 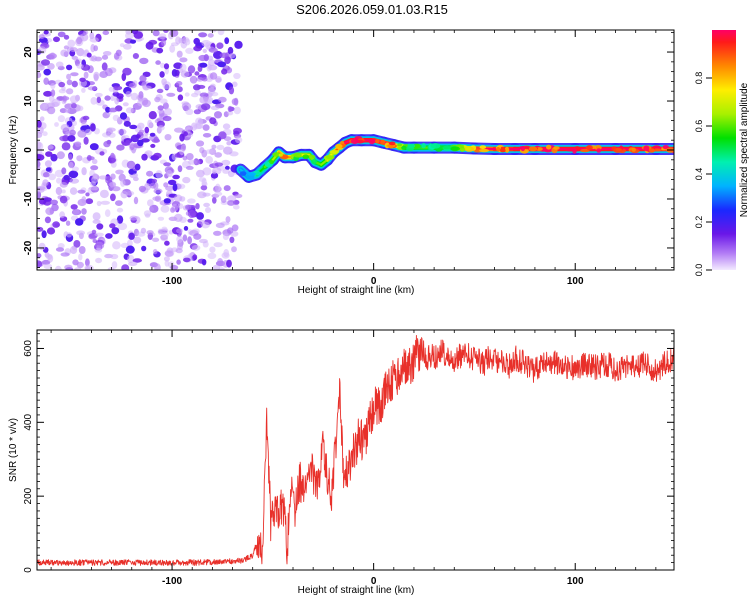 What do you see at coordinates (575, 281) in the screenshot?
I see `x-tick-label: 100` at bounding box center [575, 281].